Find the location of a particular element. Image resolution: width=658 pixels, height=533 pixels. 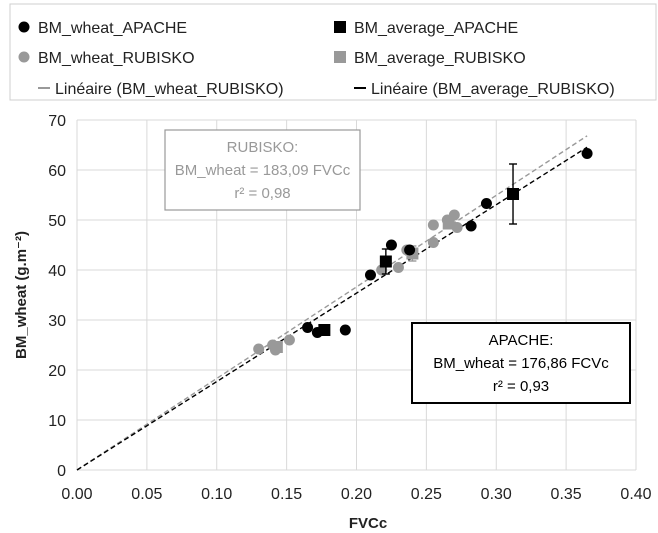

y-tick-label: 50 is located at coordinates (57, 221).